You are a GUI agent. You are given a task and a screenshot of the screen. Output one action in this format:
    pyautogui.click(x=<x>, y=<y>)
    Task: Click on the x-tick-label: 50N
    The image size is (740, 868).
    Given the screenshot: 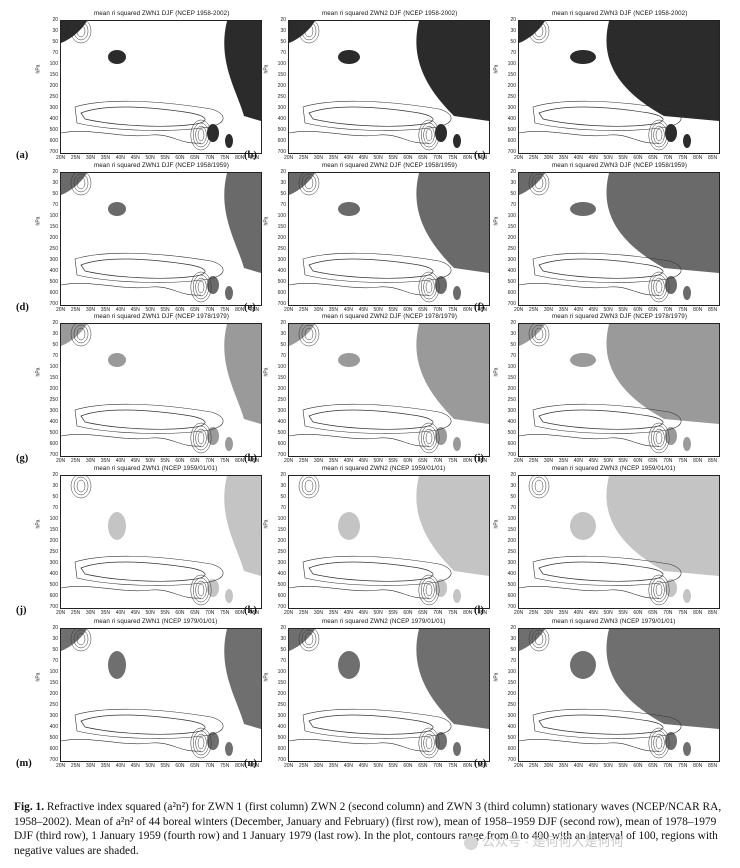 What is the action you would take?
    pyautogui.click(x=378, y=158)
    